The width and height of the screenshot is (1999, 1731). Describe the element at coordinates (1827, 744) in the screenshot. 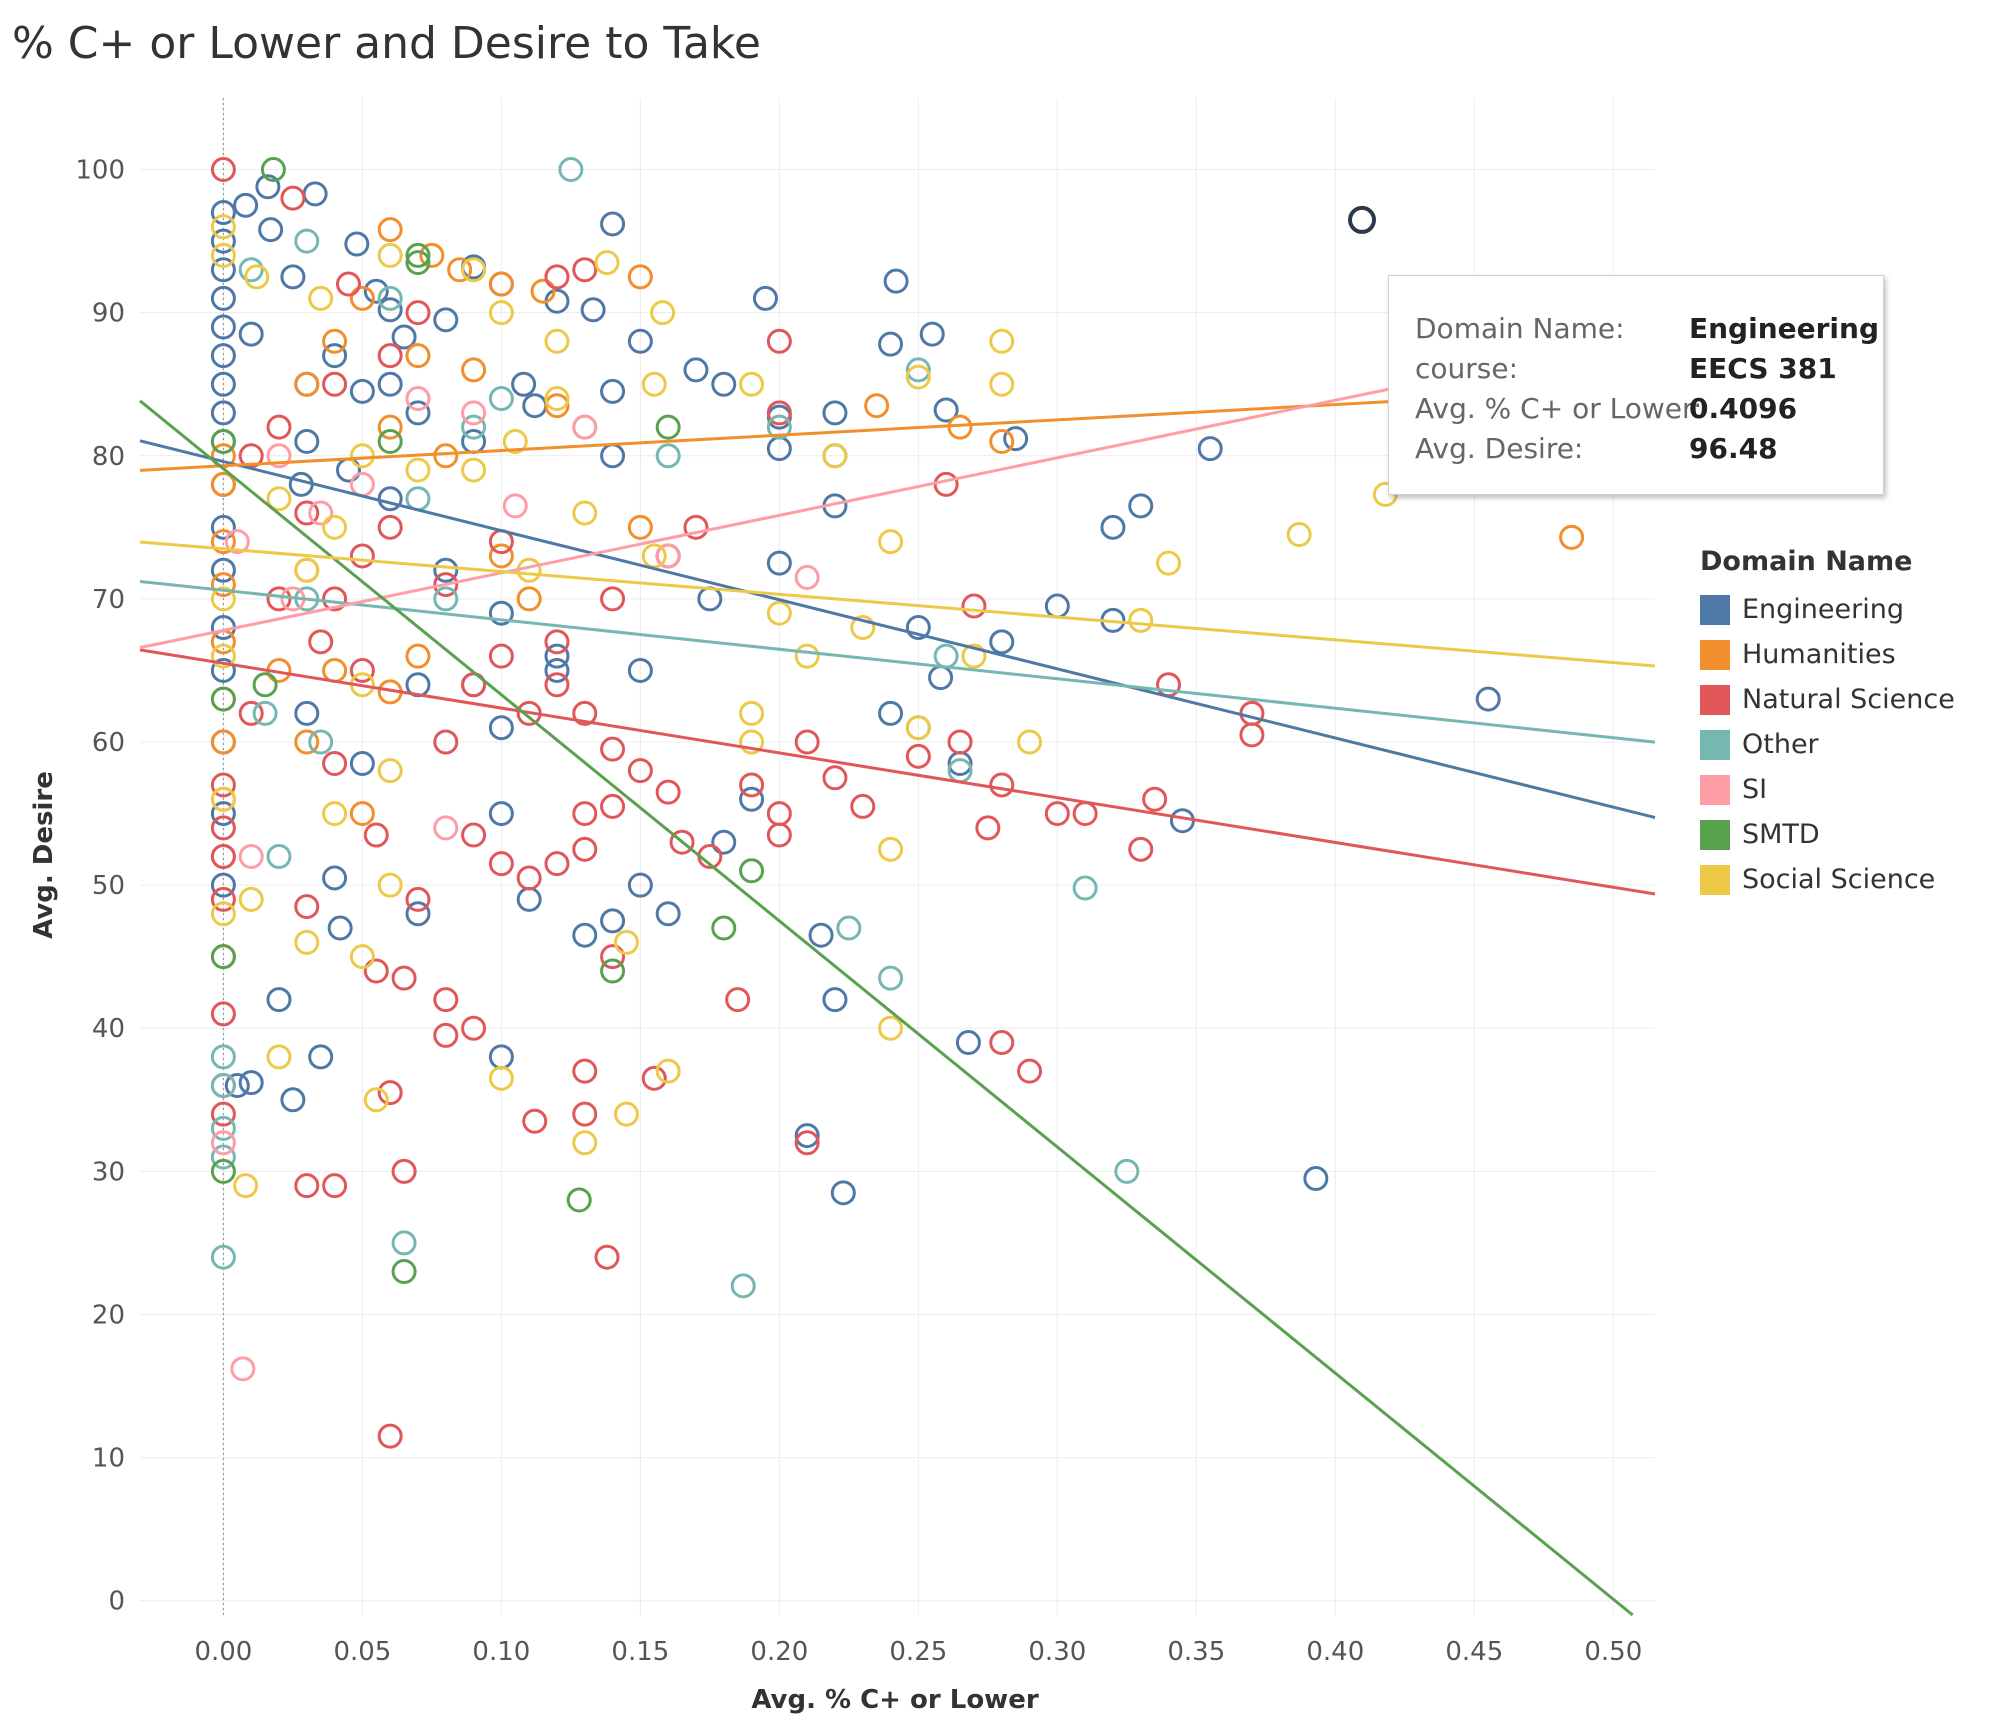

I see `legend-item: Other` at that location.